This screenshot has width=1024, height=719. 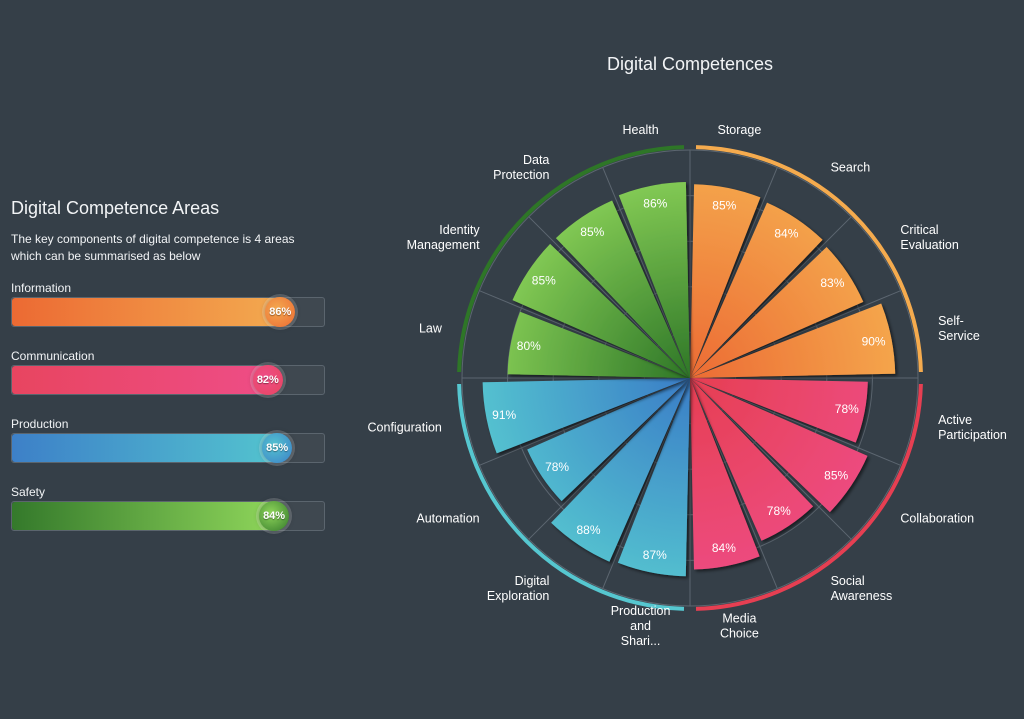 I want to click on category-label: Storage, so click(x=740, y=130).